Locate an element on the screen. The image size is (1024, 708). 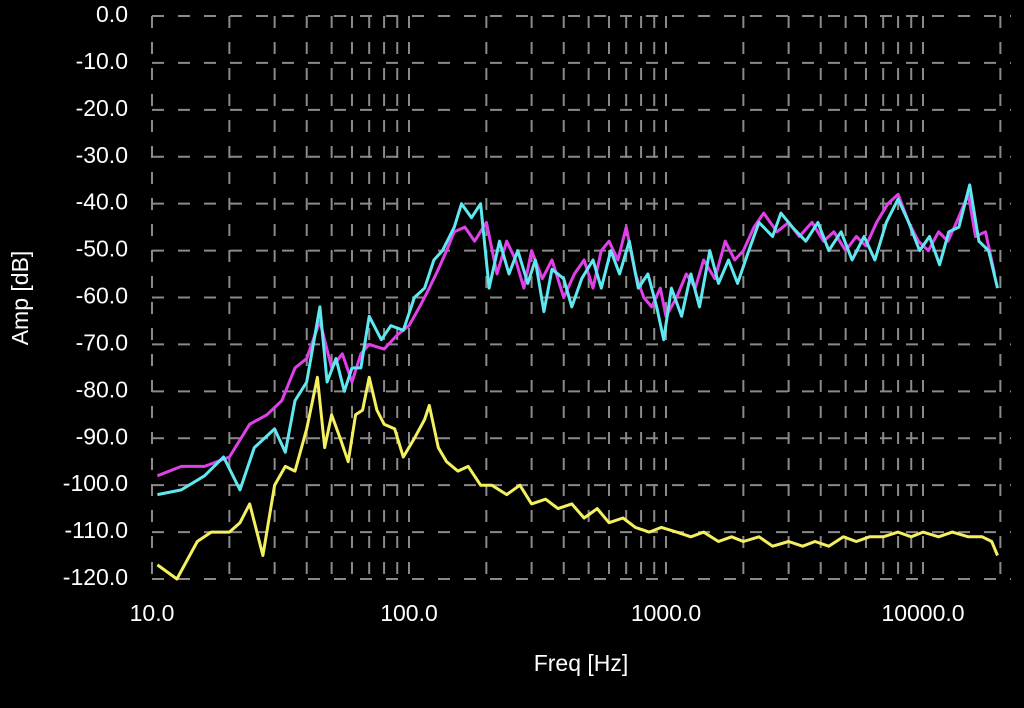
y-tick-label: -100.0 is located at coordinates (95, 483).